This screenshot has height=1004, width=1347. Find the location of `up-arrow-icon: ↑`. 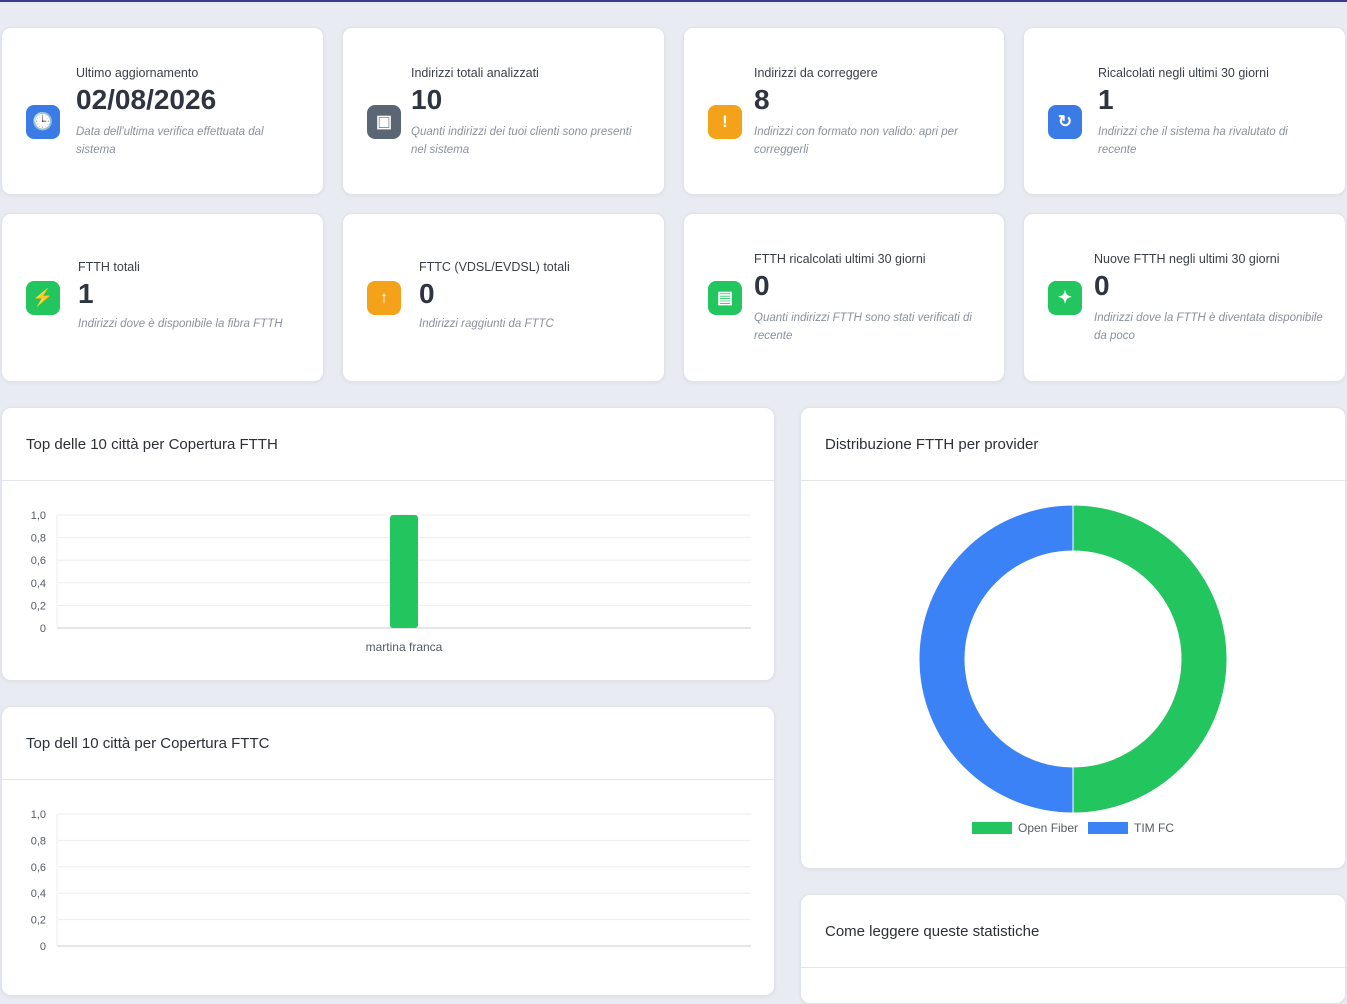

up-arrow-icon: ↑ is located at coordinates (384, 298).